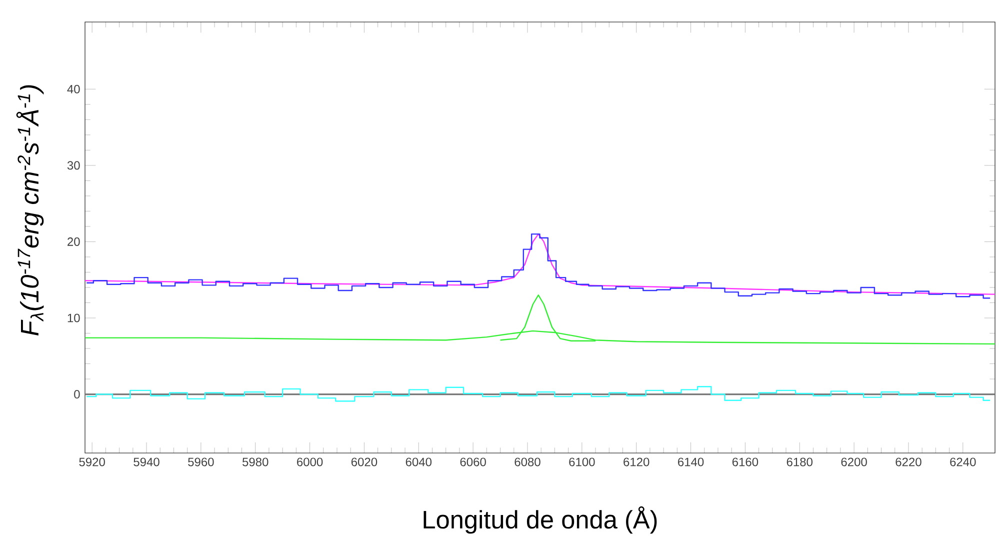 The height and width of the screenshot is (536, 999). Describe the element at coordinates (963, 462) in the screenshot. I see `x-tick-label: 6240` at that location.